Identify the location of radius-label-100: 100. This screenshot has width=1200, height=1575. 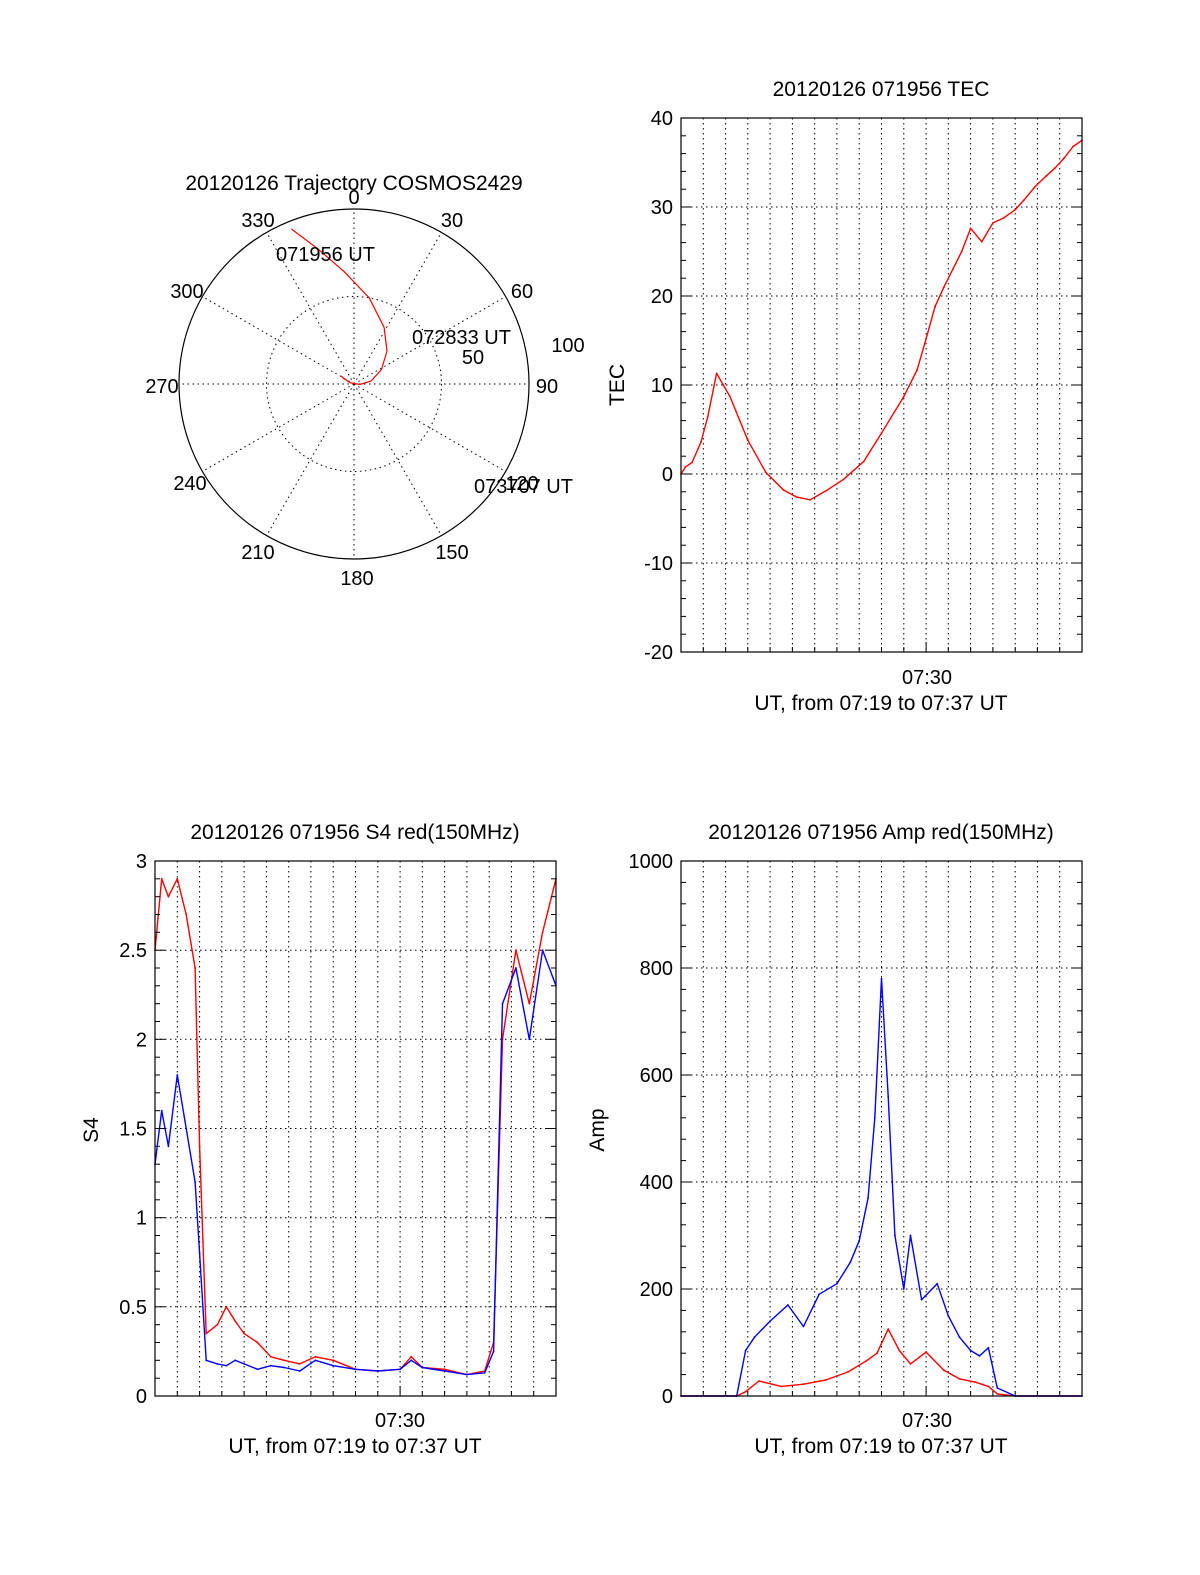
(567, 346).